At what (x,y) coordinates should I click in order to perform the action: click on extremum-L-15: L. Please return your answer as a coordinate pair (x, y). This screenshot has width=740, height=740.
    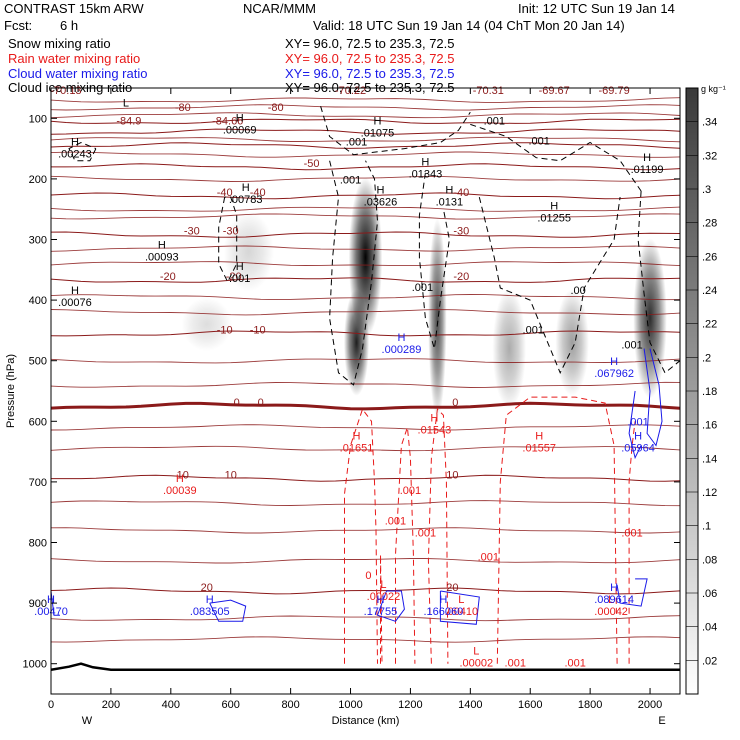
    Looking at the image, I should click on (476, 652).